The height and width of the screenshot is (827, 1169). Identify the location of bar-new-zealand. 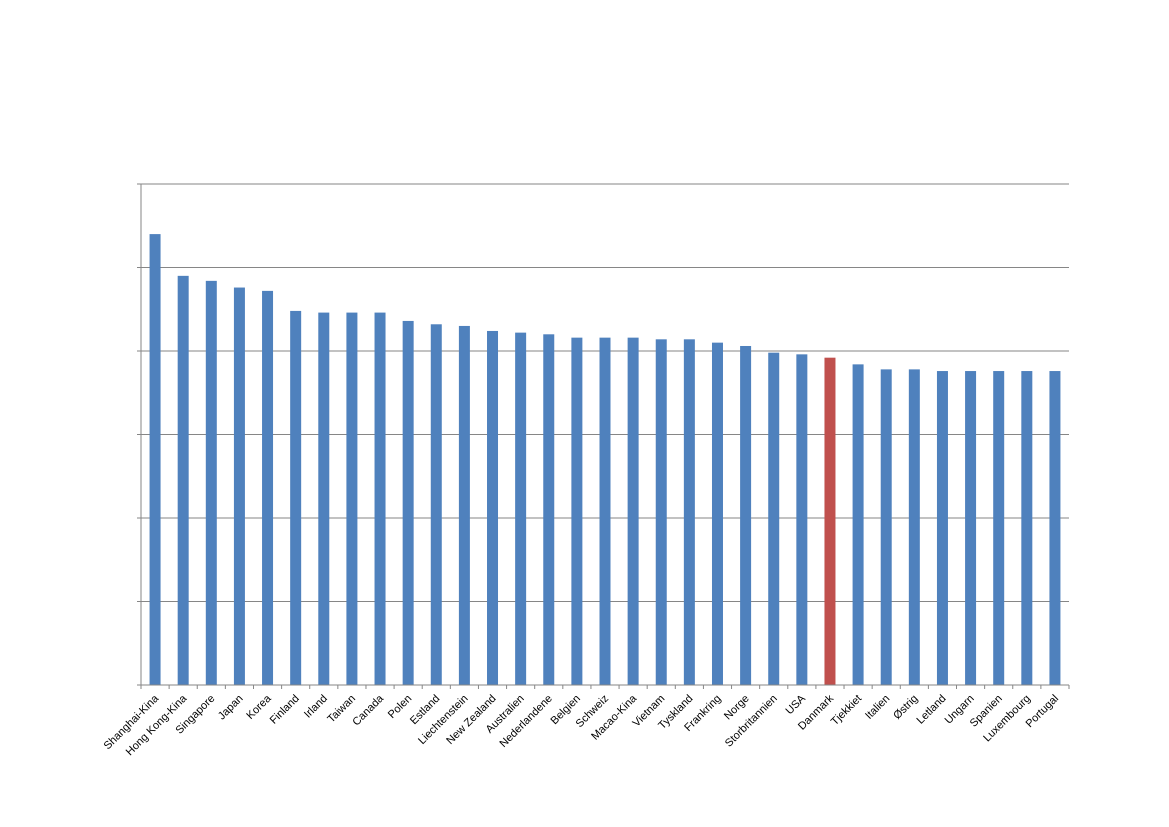
(493, 507).